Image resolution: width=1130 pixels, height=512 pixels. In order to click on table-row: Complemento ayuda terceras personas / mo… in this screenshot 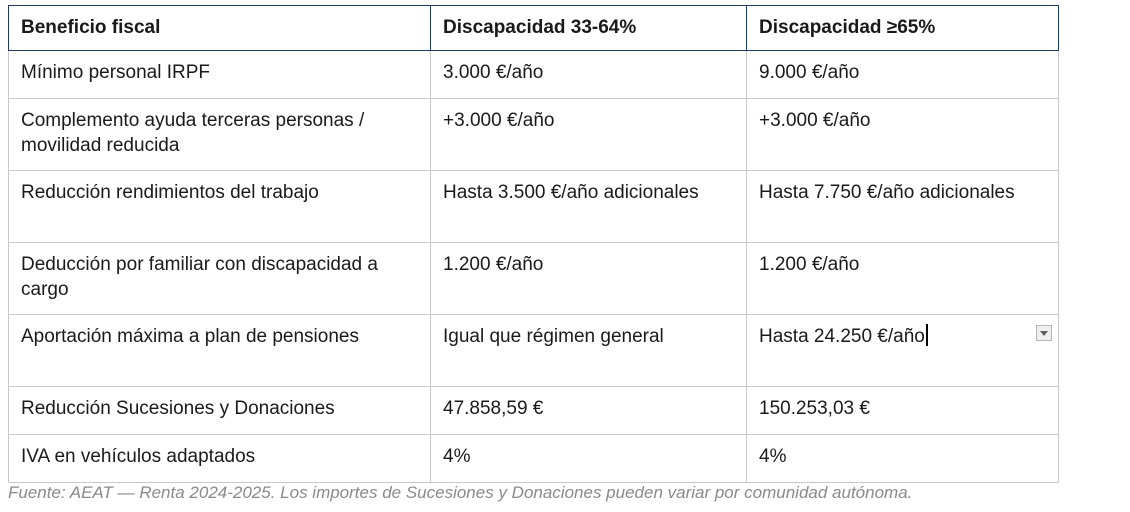, I will do `click(533, 134)`.